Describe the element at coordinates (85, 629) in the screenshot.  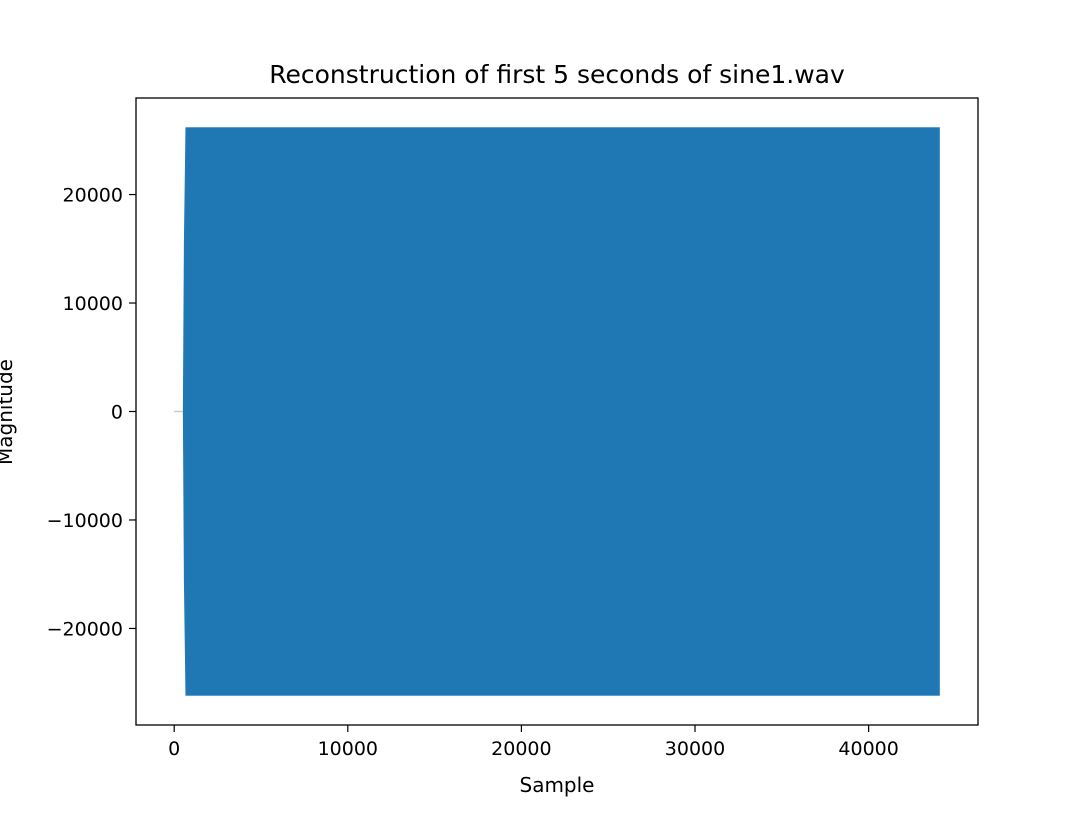
I see `y-tick-label: −20000` at that location.